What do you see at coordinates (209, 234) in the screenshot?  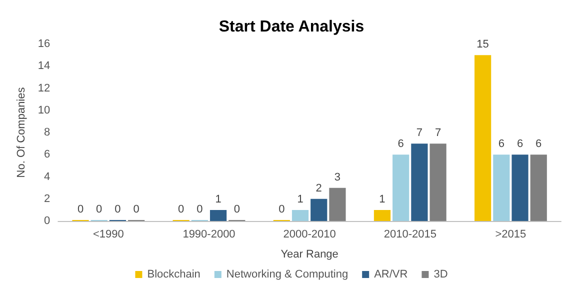 I see `x-tick-label: 1990-2000` at bounding box center [209, 234].